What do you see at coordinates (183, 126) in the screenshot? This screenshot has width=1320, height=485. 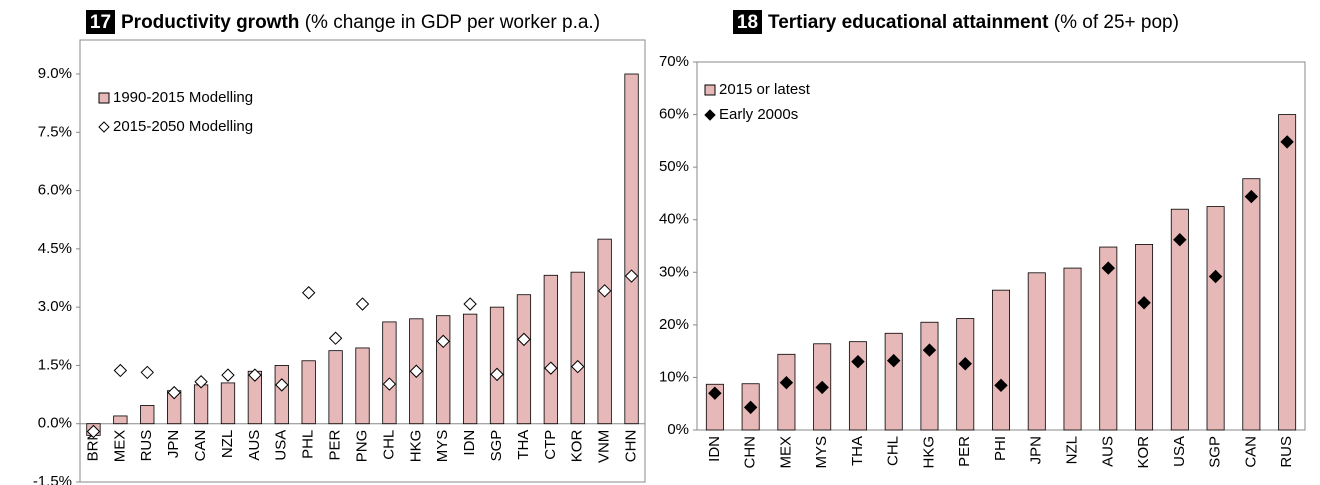 I see `legend-label: 2015-2050 Modelling` at bounding box center [183, 126].